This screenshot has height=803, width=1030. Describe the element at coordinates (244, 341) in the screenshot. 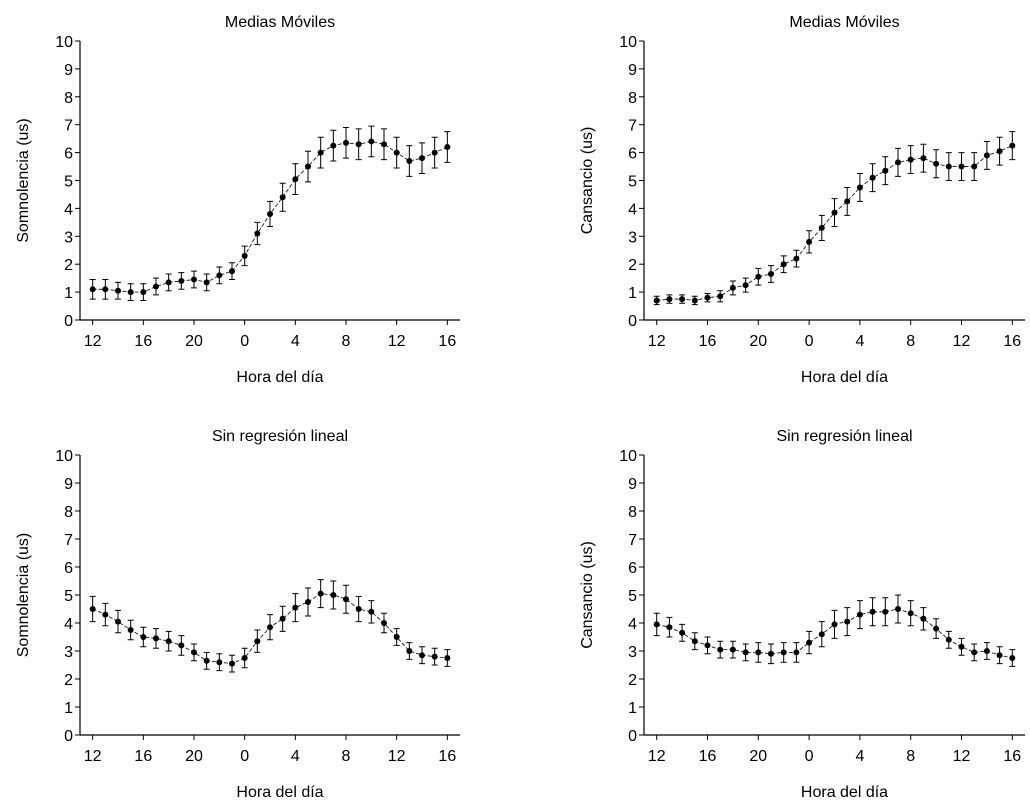

I see `x-tick-label: 0` at that location.